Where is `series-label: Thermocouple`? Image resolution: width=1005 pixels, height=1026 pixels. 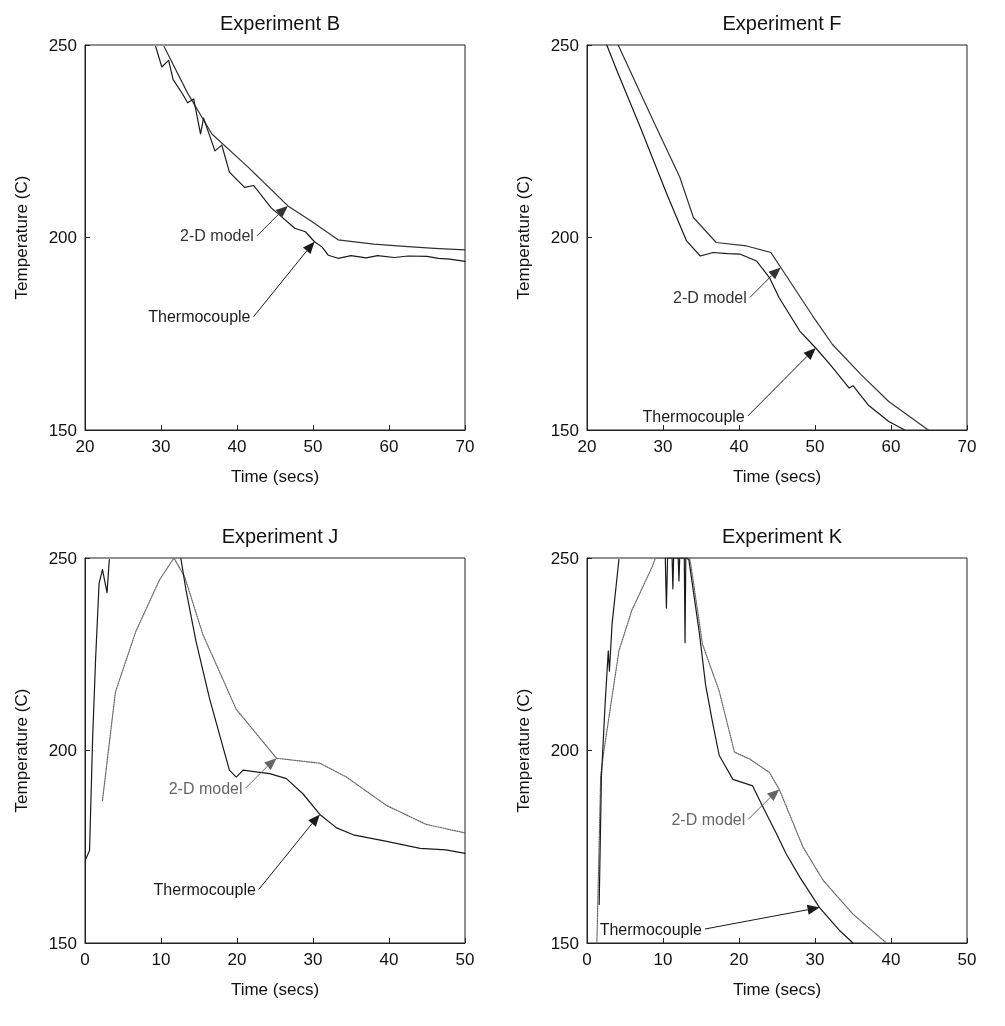 series-label: Thermocouple is located at coordinates (651, 929).